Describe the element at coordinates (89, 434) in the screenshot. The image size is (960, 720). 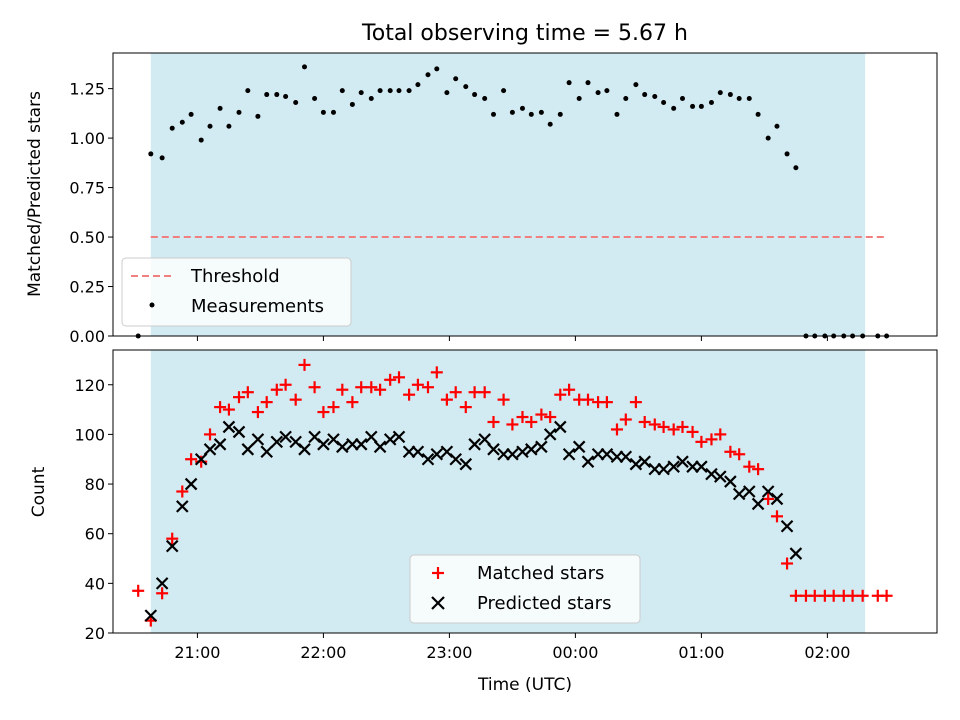
I see `y-tick-label: 100` at that location.